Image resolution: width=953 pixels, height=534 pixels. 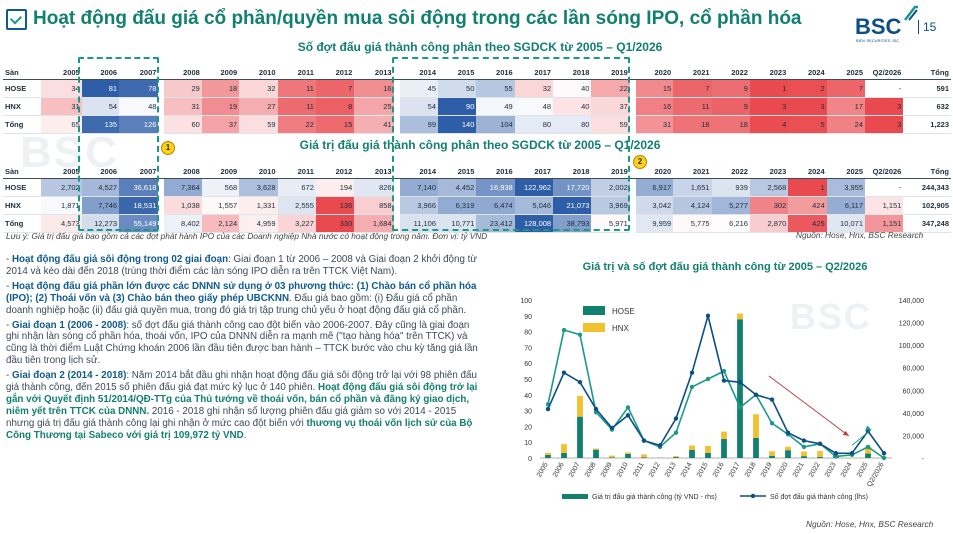 What do you see at coordinates (118, 144) in the screenshot?
I see `period-1-highlight` at bounding box center [118, 144].